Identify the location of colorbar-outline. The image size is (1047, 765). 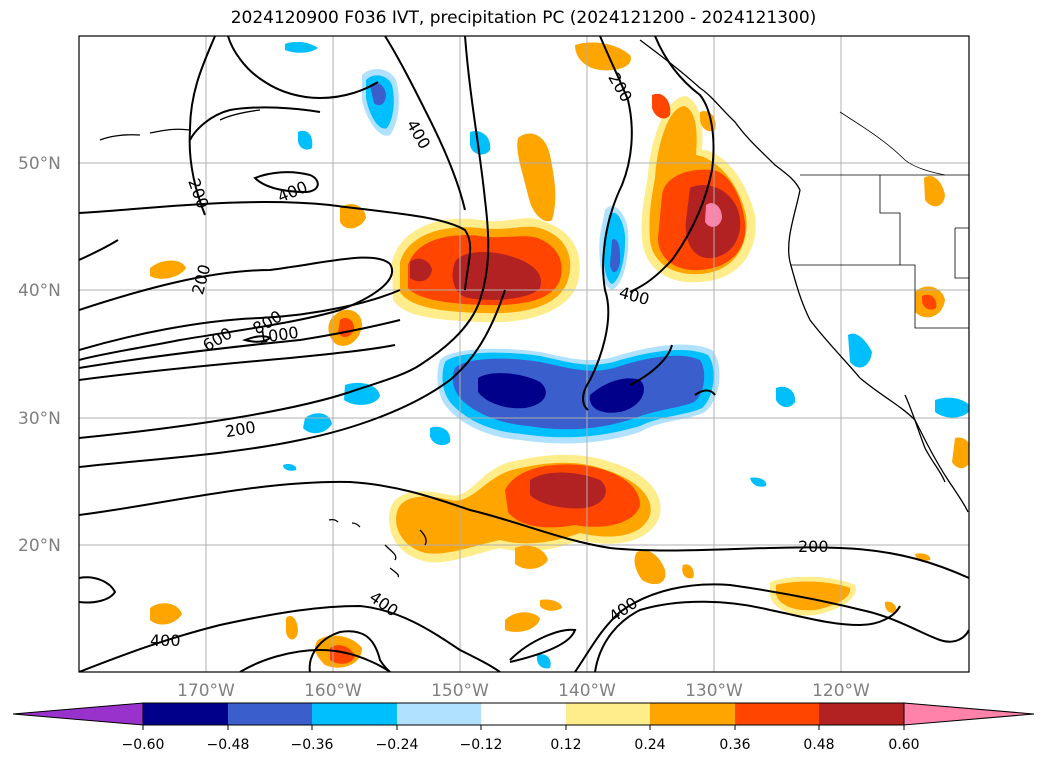
(523, 714).